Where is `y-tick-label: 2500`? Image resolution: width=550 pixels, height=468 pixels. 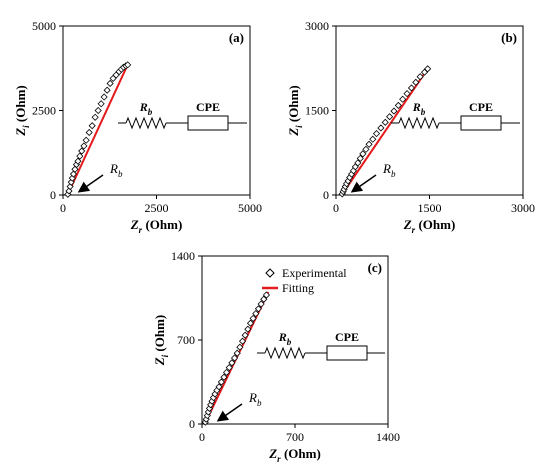 y-tick-label: 2500 is located at coordinates (44, 111).